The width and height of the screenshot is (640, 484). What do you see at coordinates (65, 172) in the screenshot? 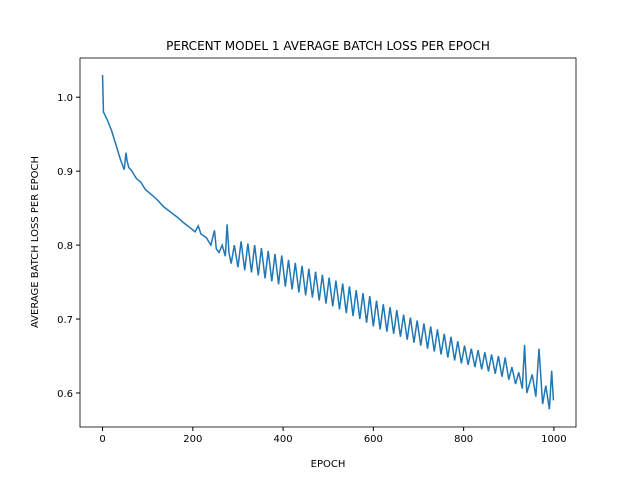
I see `y-tick-label: 0.9` at bounding box center [65, 172].